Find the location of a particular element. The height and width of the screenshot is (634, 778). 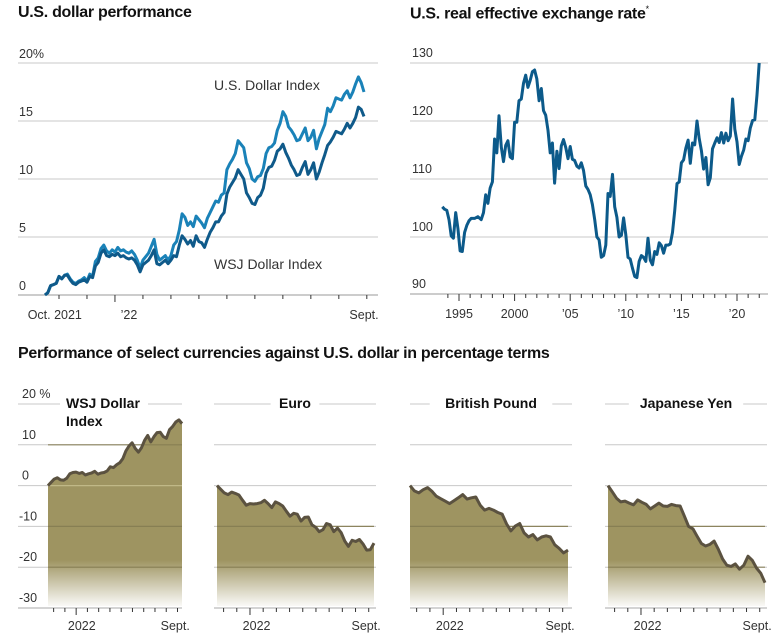

y-tick-label: -20 is located at coordinates (28, 557).